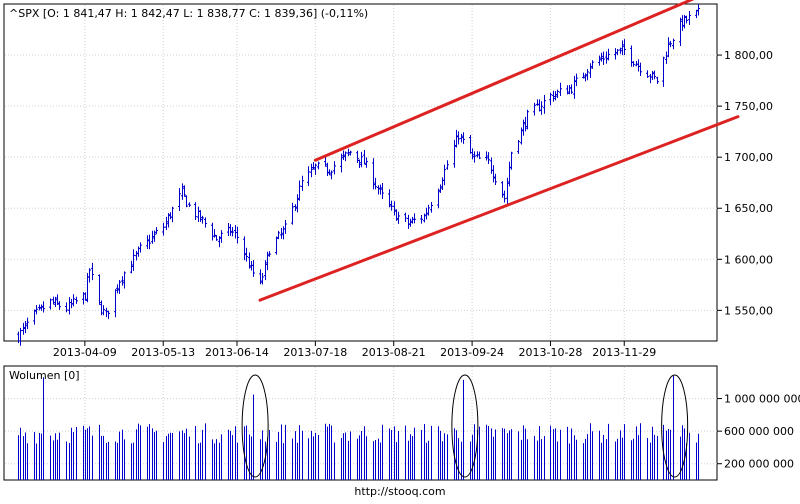 The image size is (800, 504). What do you see at coordinates (748, 55) in the screenshot?
I see `price-y-tick-label: 1 800,00` at bounding box center [748, 55].